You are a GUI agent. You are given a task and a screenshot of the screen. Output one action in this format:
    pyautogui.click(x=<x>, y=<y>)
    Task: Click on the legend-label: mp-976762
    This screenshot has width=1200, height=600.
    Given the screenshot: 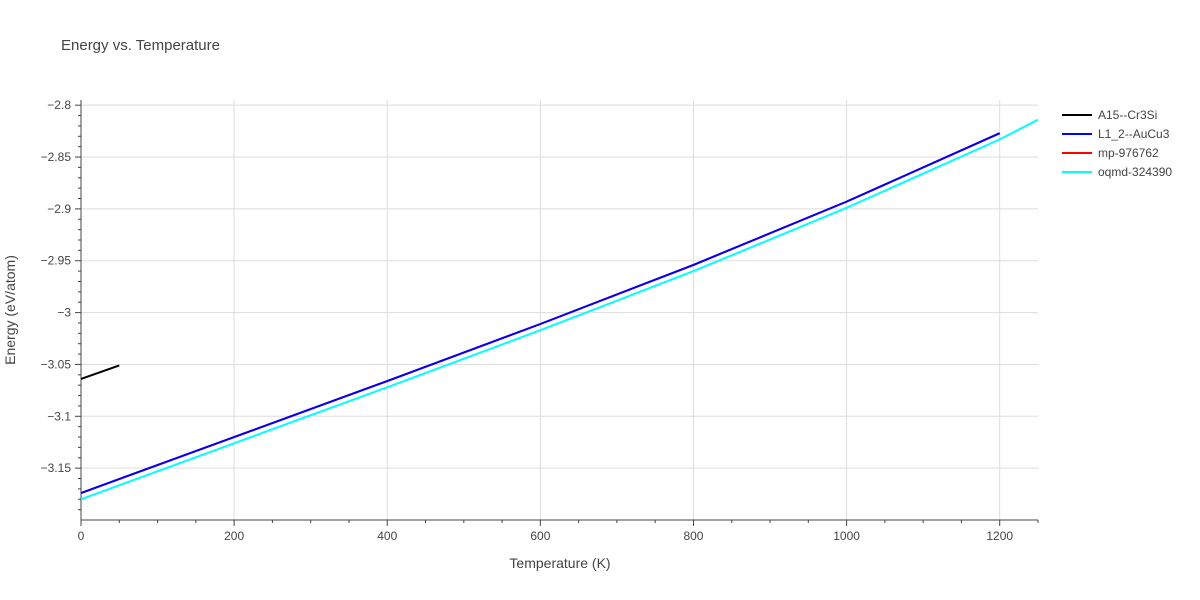 What is the action you would take?
    pyautogui.click(x=1128, y=153)
    